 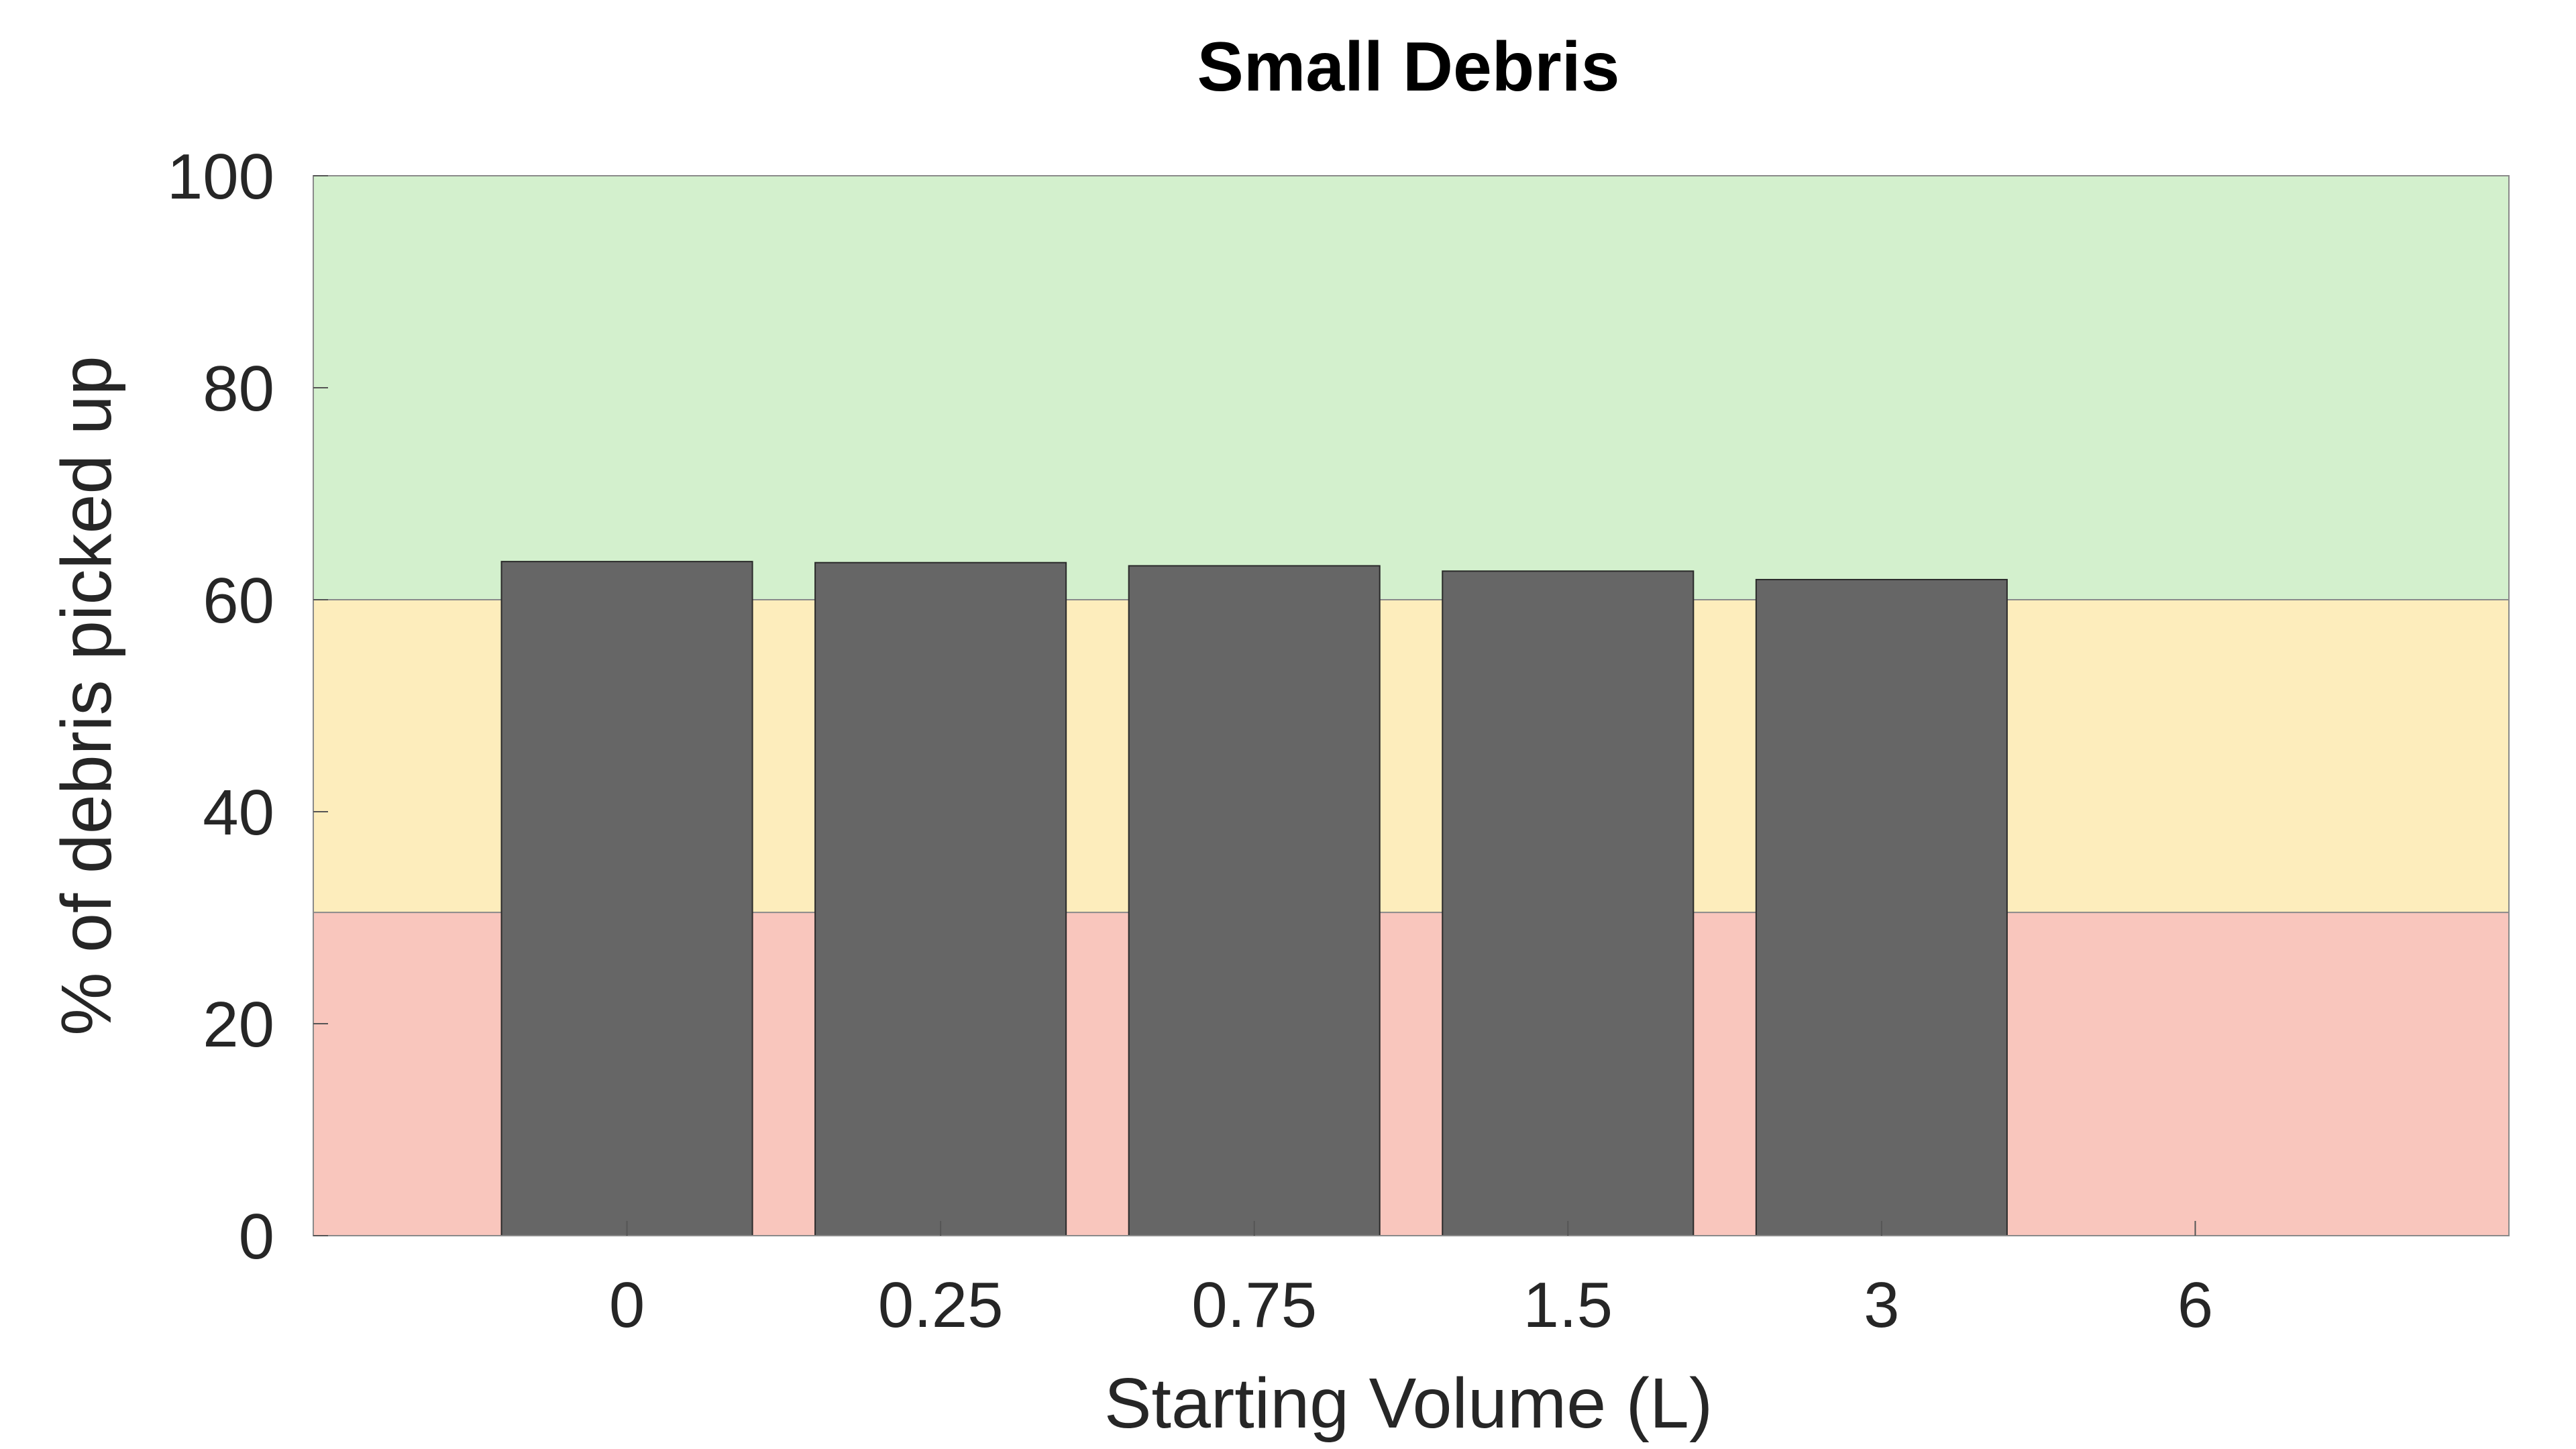 I want to click on y-tick-label: 0, so click(x=256, y=1237).